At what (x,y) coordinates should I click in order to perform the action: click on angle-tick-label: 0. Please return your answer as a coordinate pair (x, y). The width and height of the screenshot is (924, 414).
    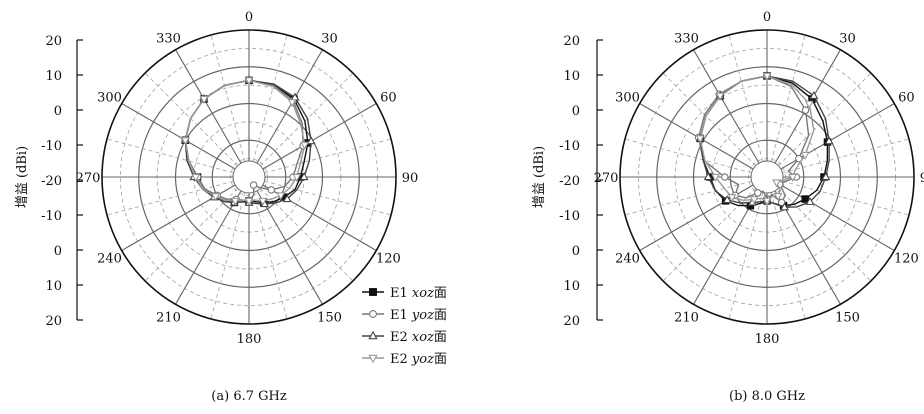
    Looking at the image, I should click on (249, 17).